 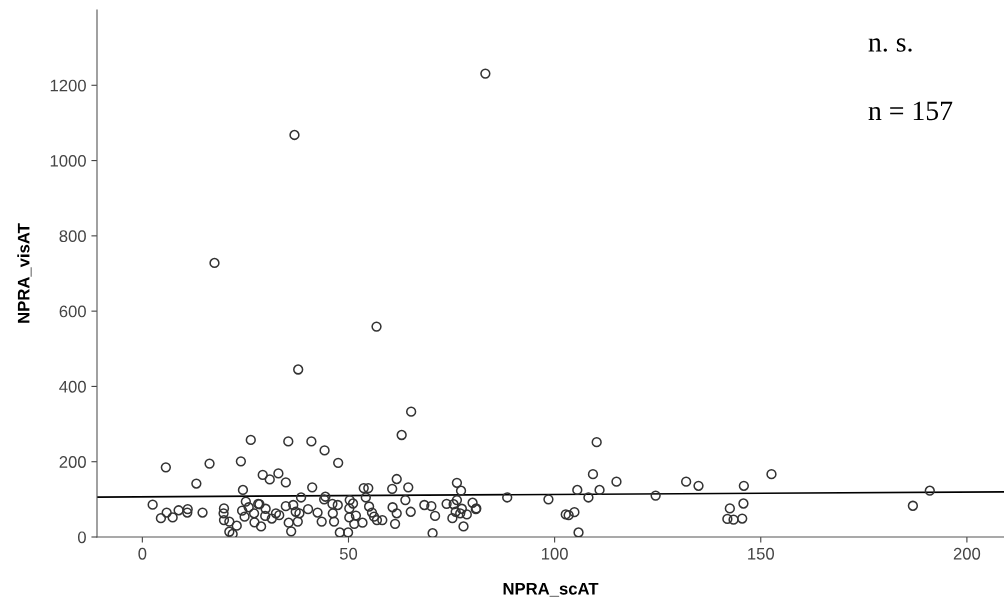 I want to click on annotation: n. s., so click(x=890, y=45).